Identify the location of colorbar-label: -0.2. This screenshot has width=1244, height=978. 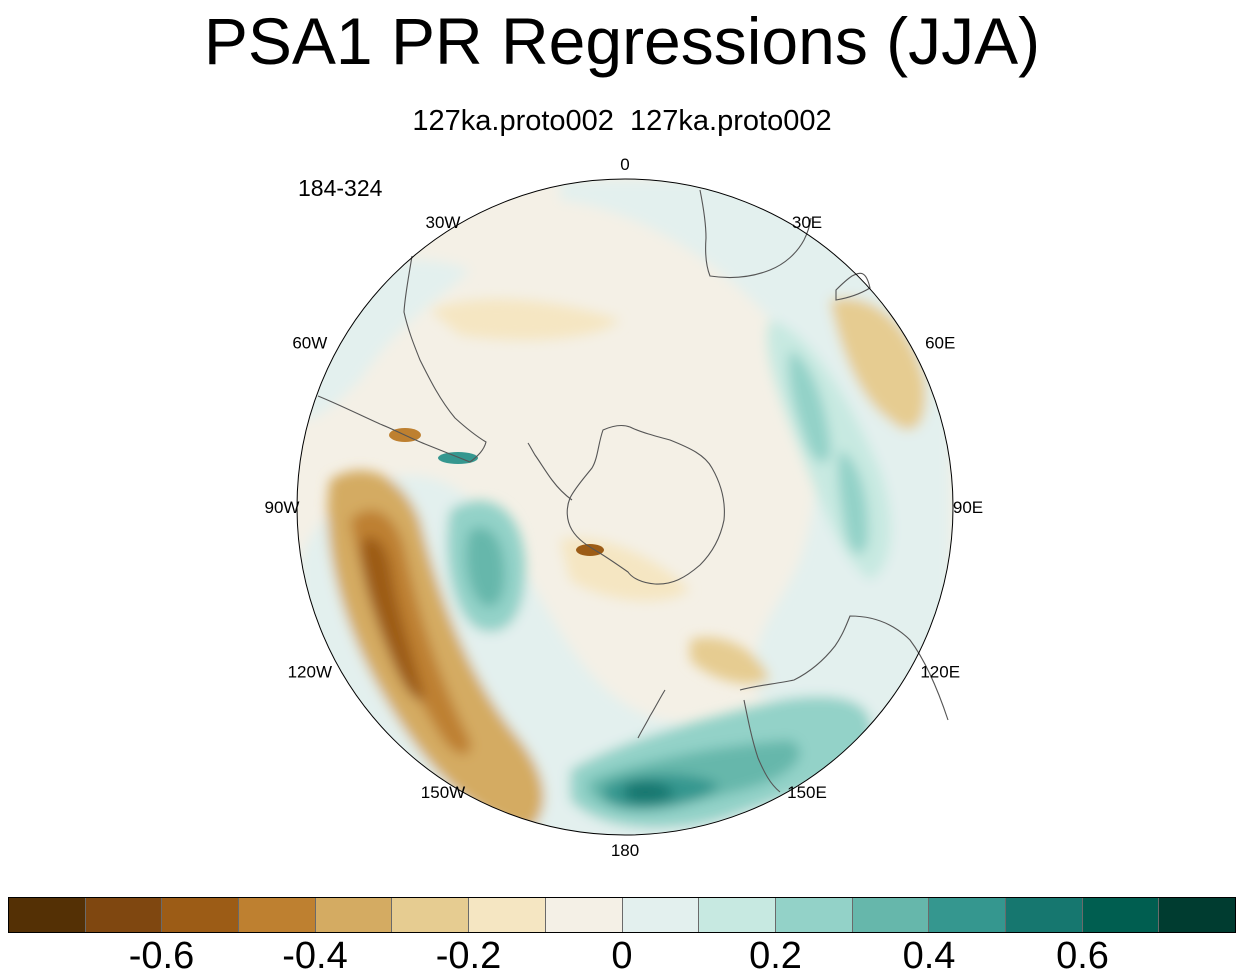
(468, 956).